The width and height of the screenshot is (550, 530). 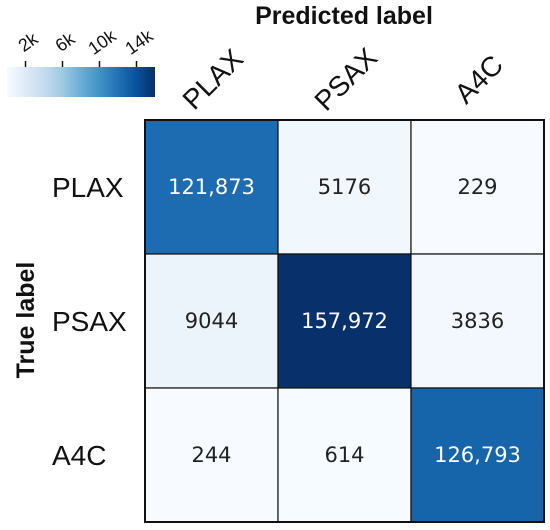 I want to click on cell-value-label: 121,873, so click(x=211, y=187).